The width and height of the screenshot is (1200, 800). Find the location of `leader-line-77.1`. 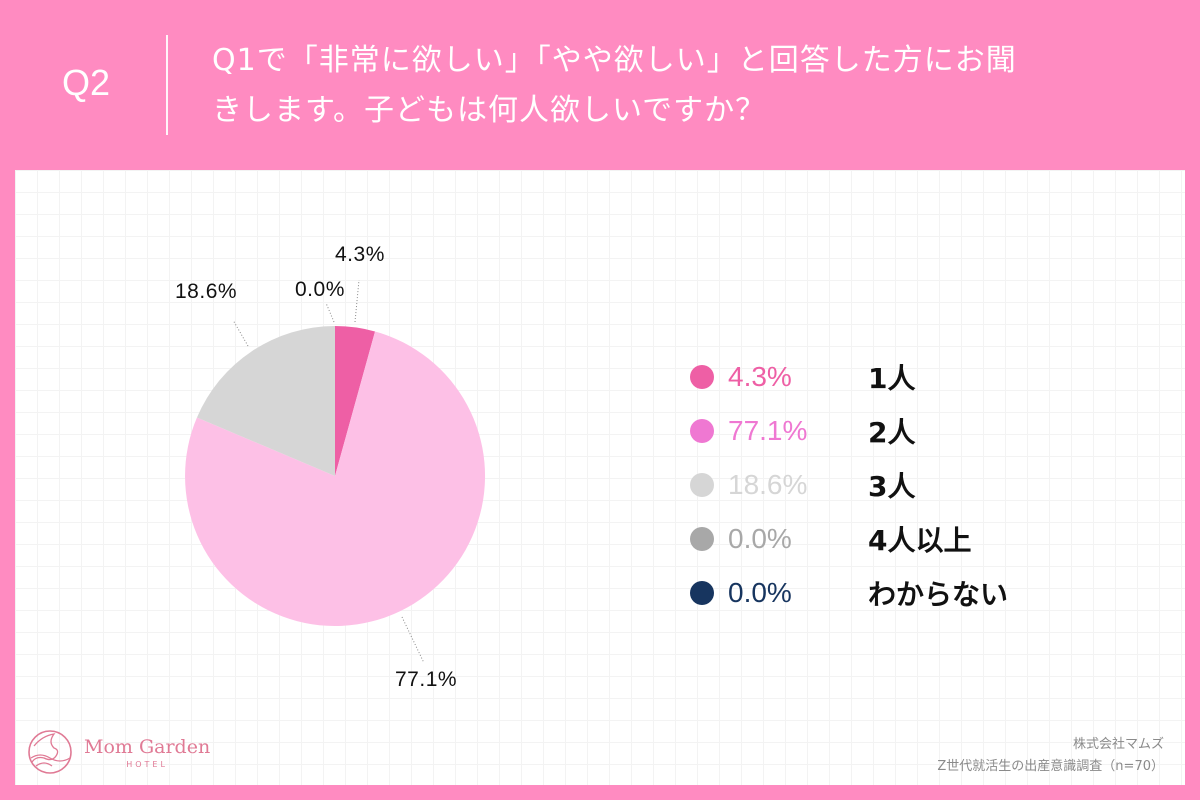

leader-line-77.1 is located at coordinates (413, 640).